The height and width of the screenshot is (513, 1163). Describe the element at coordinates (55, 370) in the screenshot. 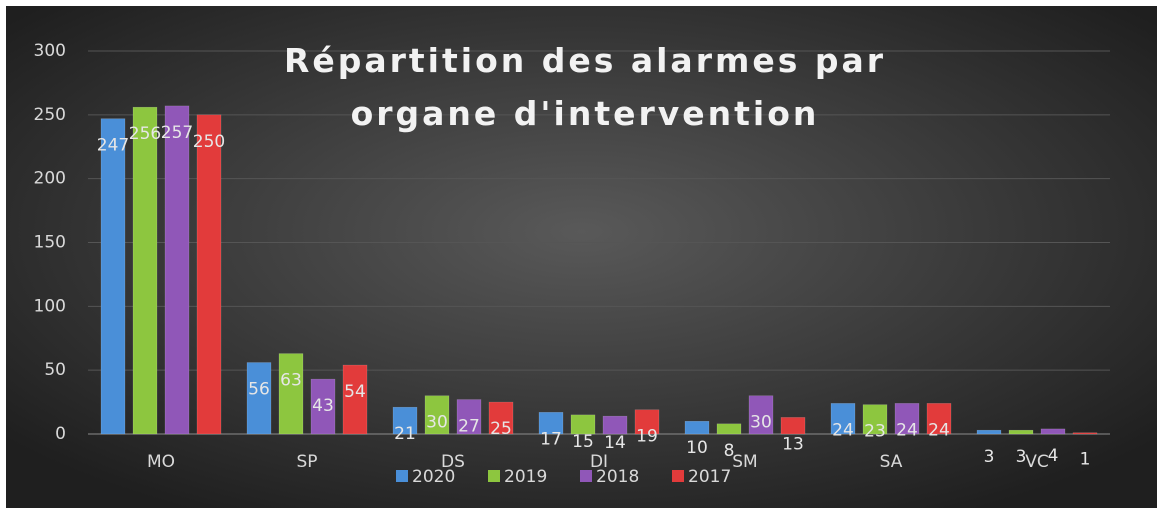

I see `y-tick-label: 50` at that location.